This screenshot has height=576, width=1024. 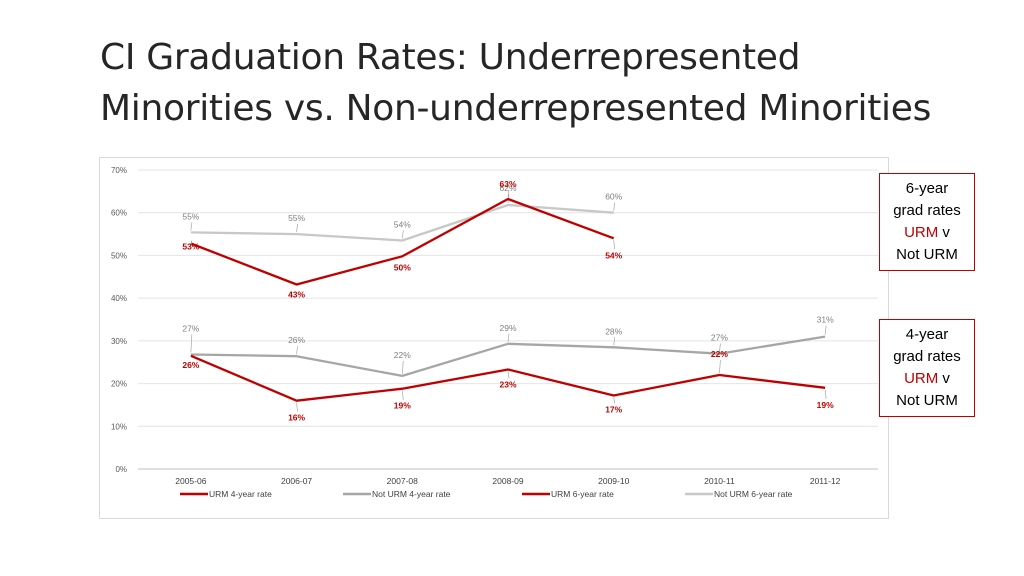 What do you see at coordinates (119, 341) in the screenshot?
I see `y-tick-label: 30%` at bounding box center [119, 341].